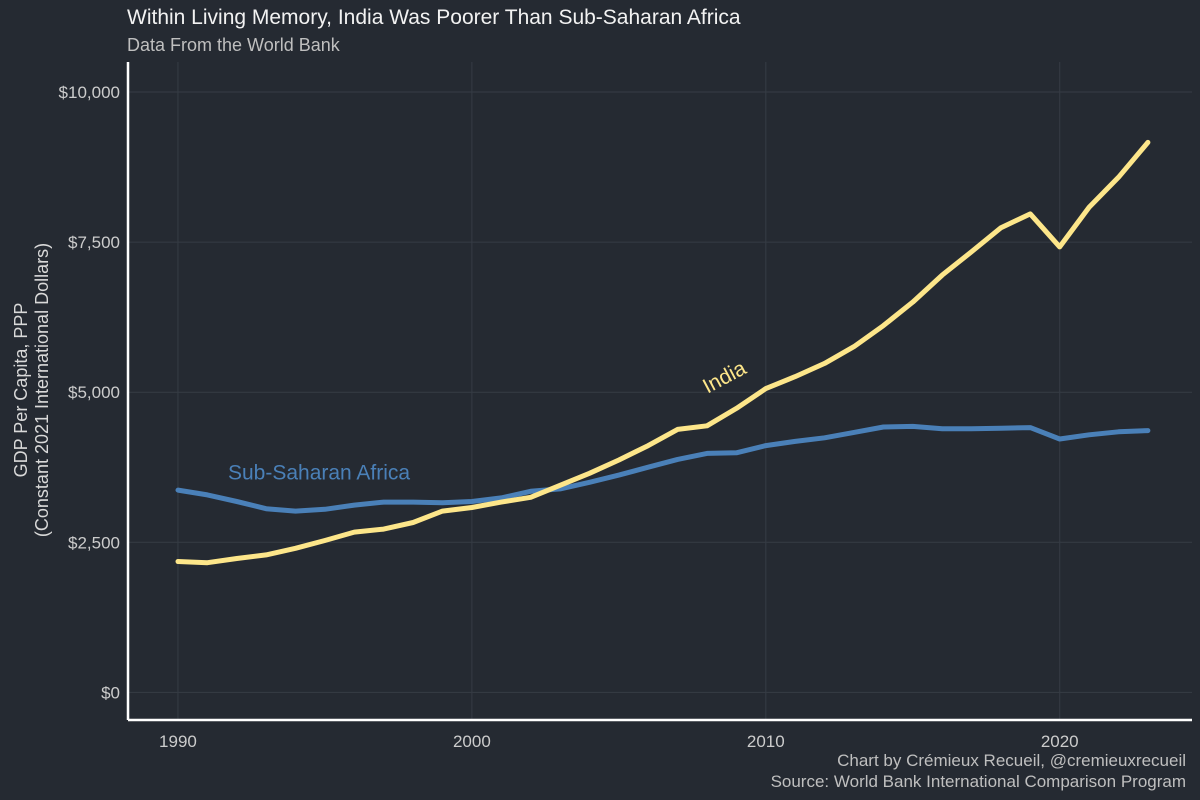 The image size is (1200, 800). What do you see at coordinates (319, 472) in the screenshot?
I see `series-label-sub-saharan-africa: Sub-Saharan Africa` at bounding box center [319, 472].